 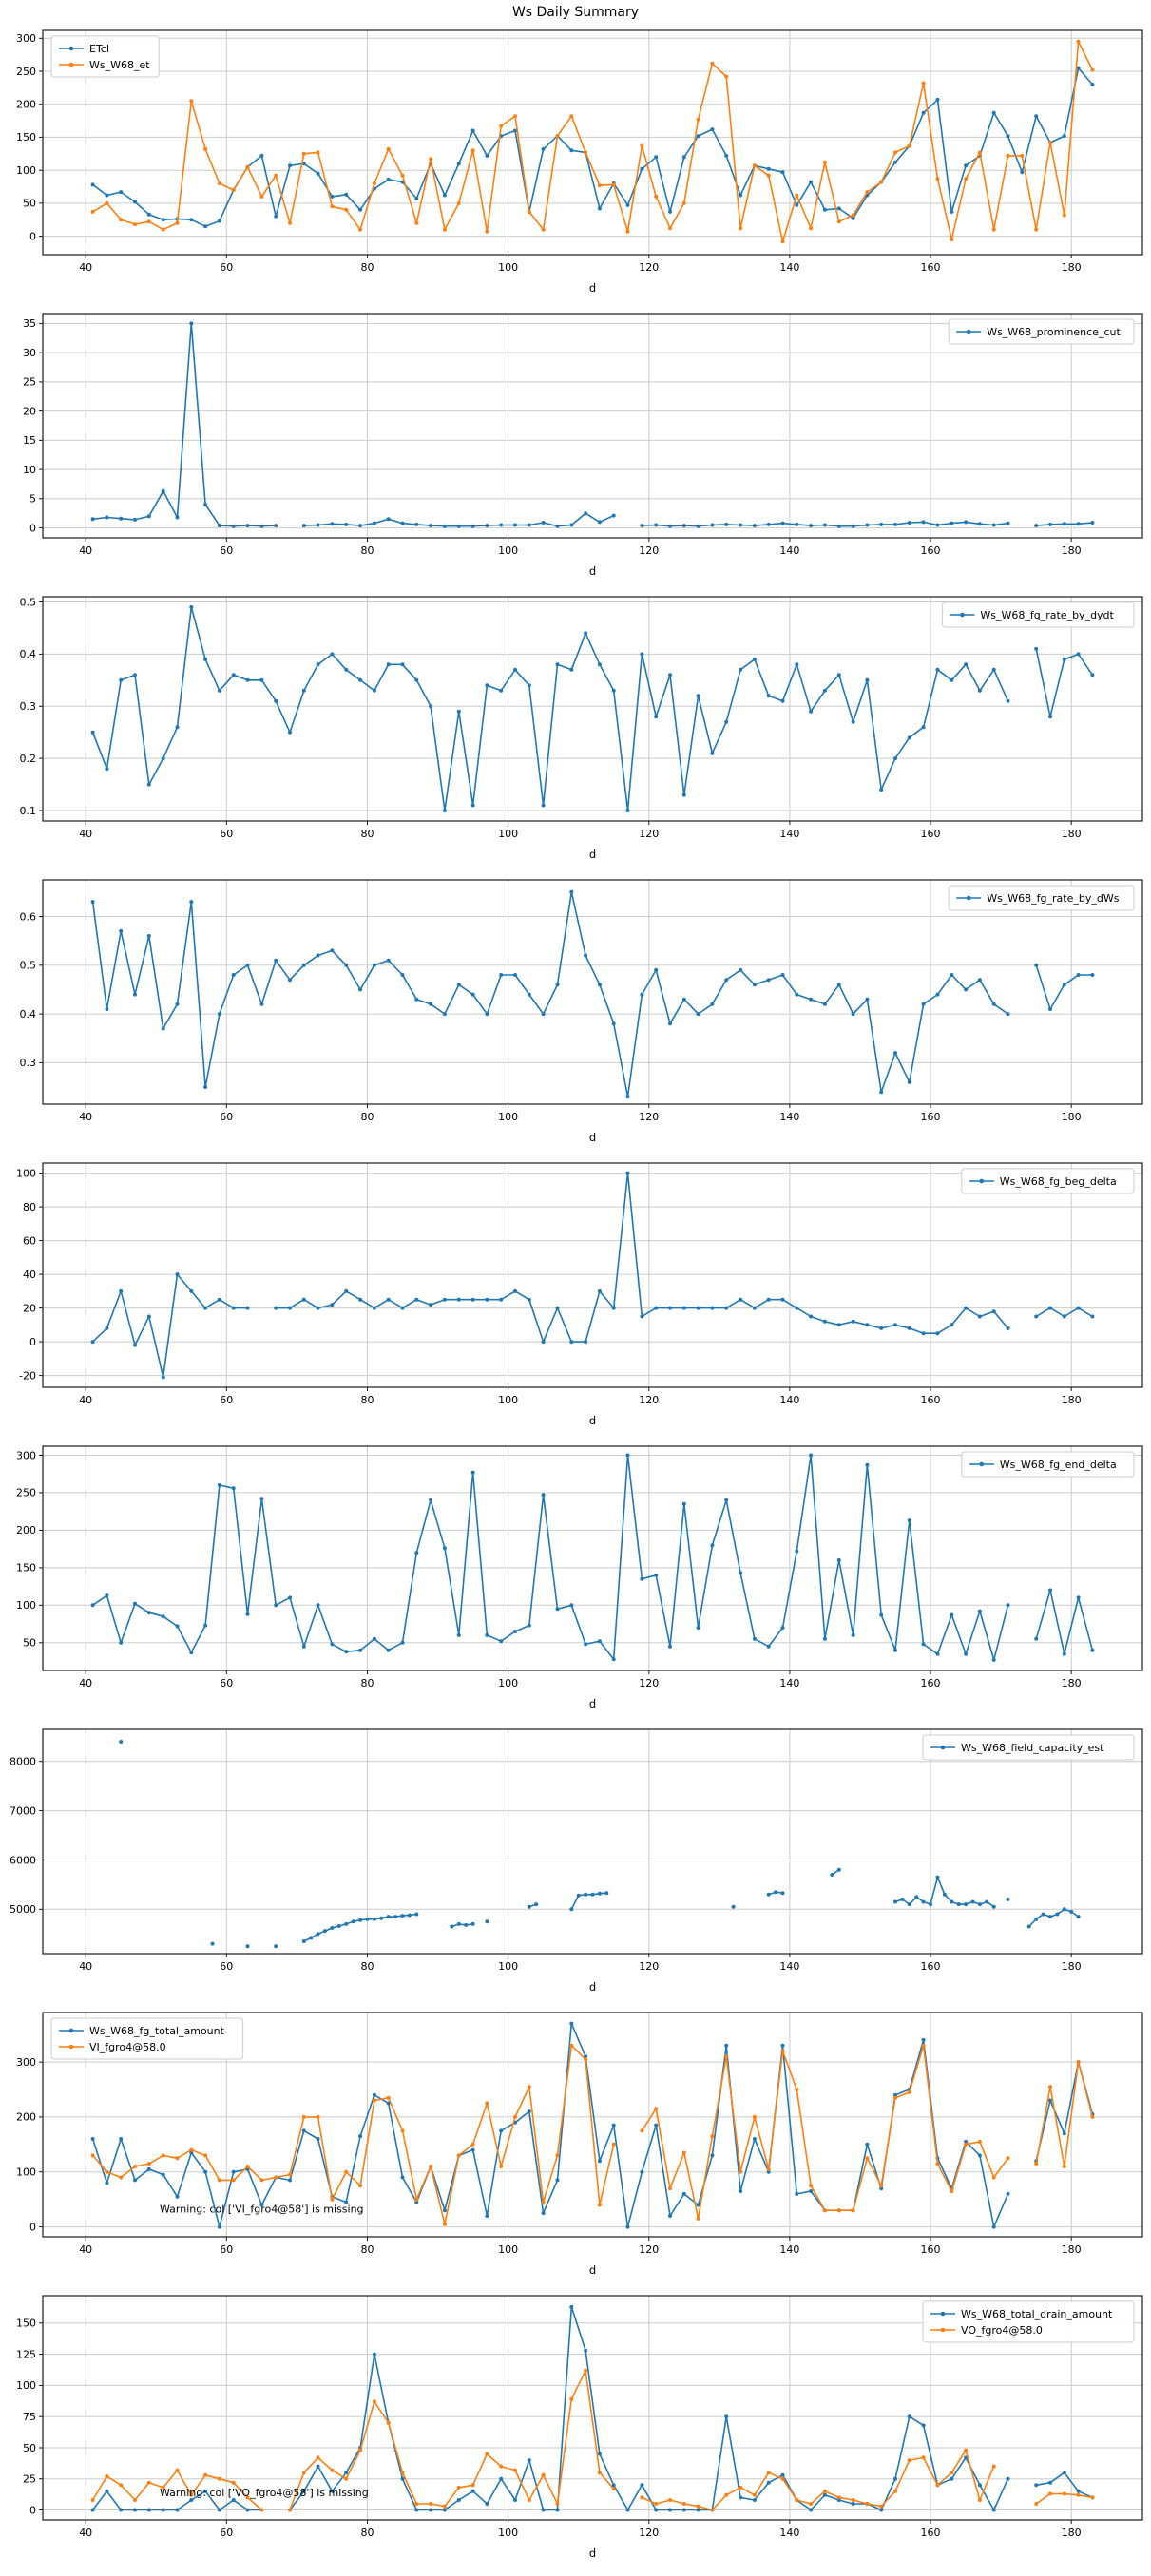 What do you see at coordinates (1002, 2330) in the screenshot?
I see `legend-label: VO_fgro4@58.0` at bounding box center [1002, 2330].